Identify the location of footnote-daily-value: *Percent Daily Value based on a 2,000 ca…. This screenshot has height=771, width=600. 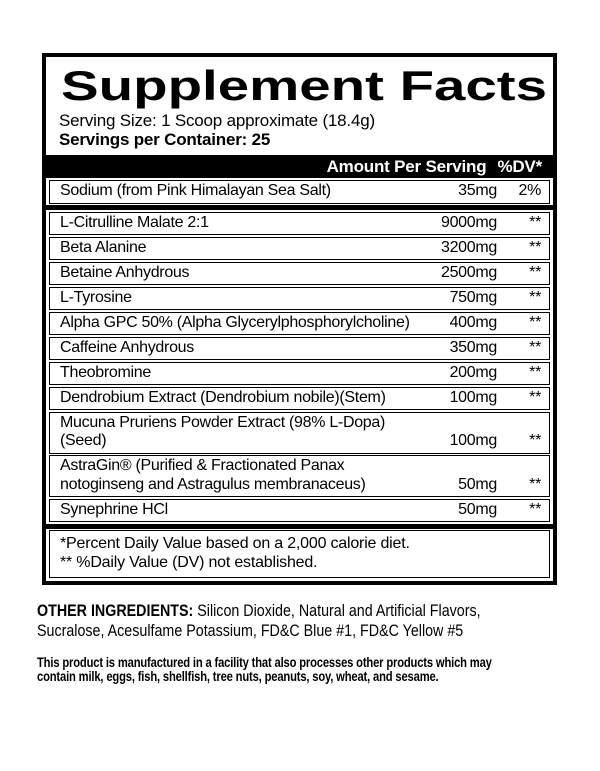
(235, 543).